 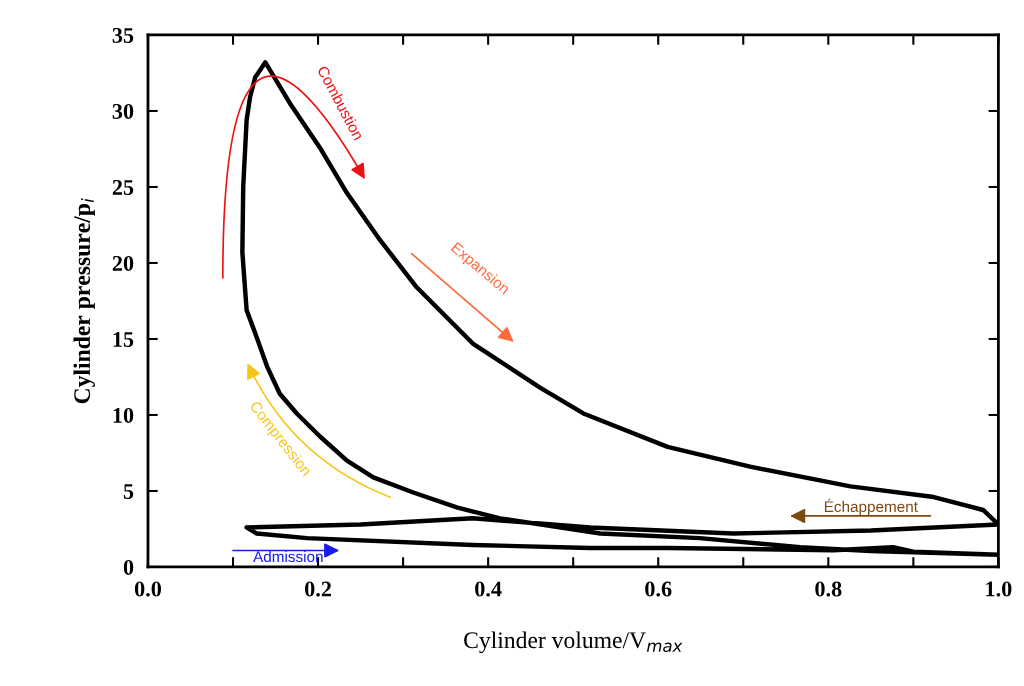 I want to click on y-tick-label: 5, so click(x=128, y=491).